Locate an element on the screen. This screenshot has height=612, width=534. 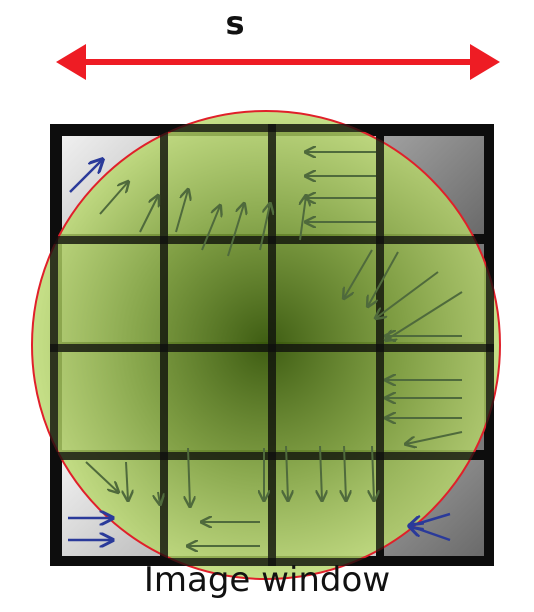
scale-label: s is located at coordinates (235, 23).